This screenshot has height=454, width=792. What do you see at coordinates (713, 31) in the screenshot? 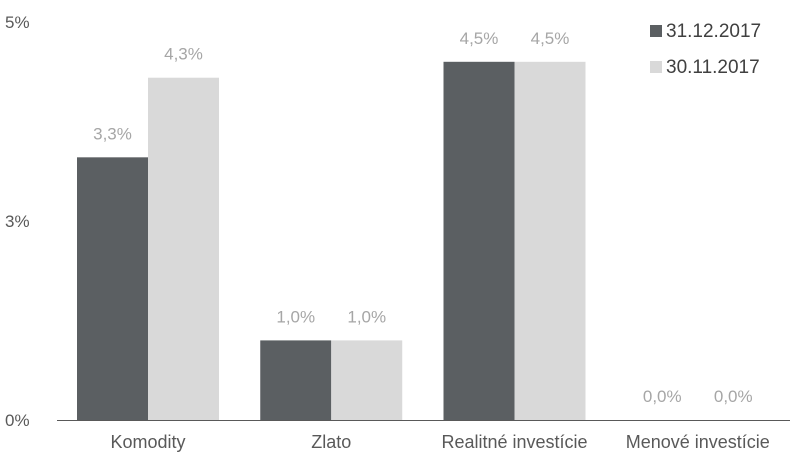
I see `legend-label: 31.12.2017` at bounding box center [713, 31].